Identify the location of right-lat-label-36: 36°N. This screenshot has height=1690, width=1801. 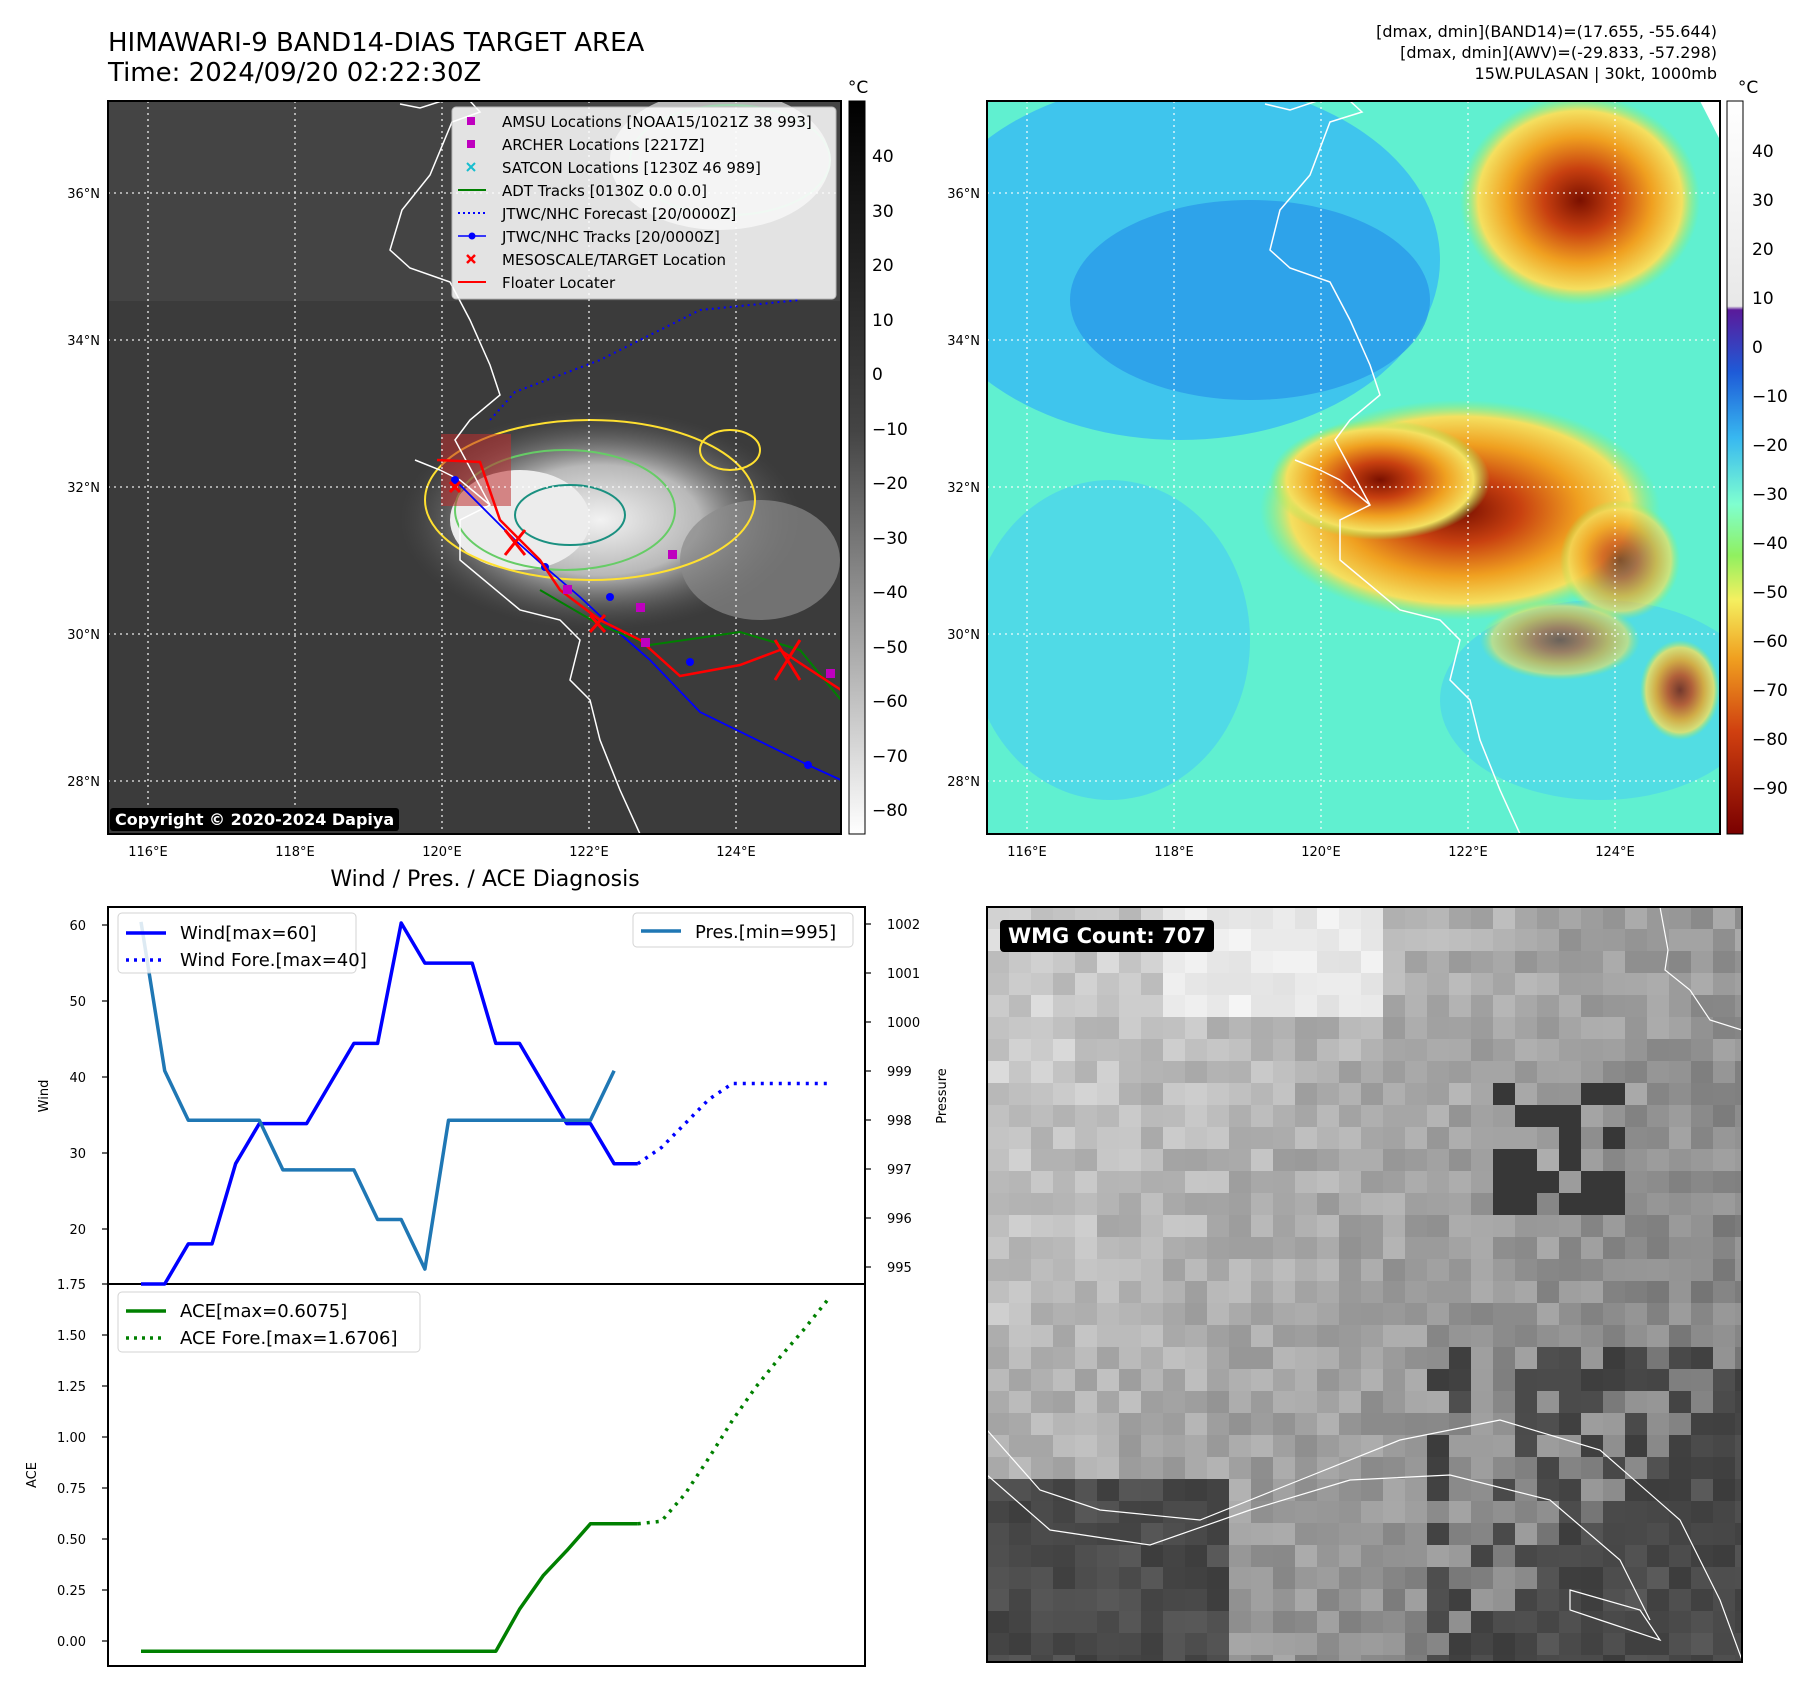
(963, 194).